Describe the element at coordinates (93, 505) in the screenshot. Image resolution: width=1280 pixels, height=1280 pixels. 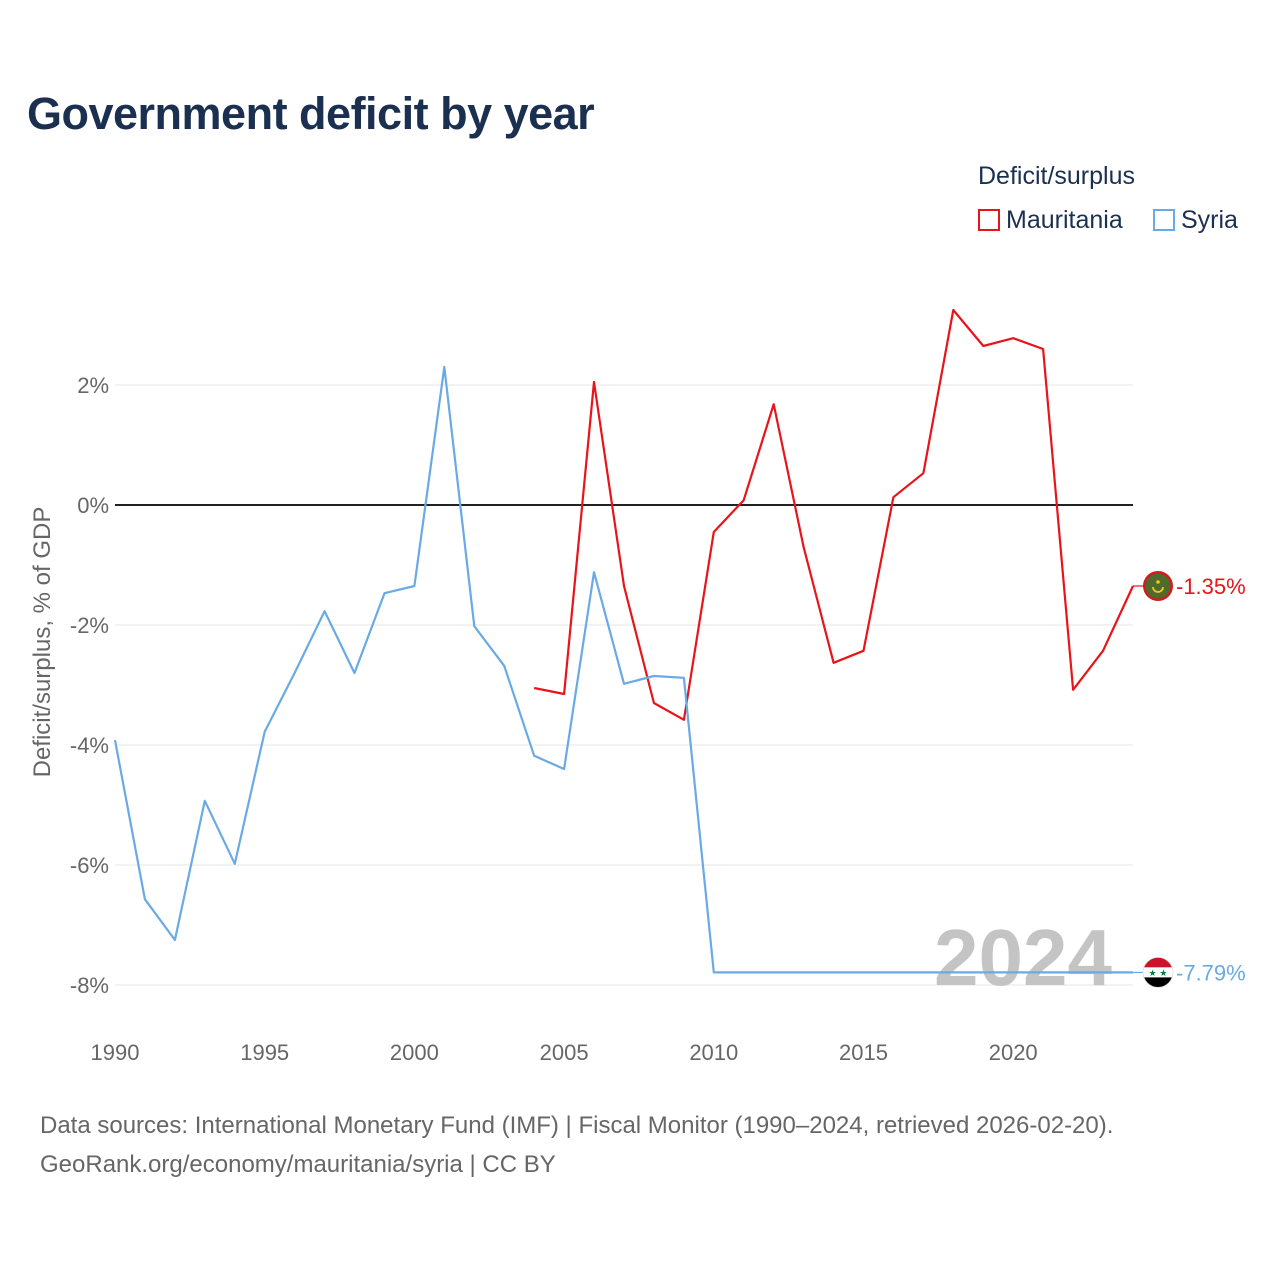
I see `y-tick-label: 0%` at that location.